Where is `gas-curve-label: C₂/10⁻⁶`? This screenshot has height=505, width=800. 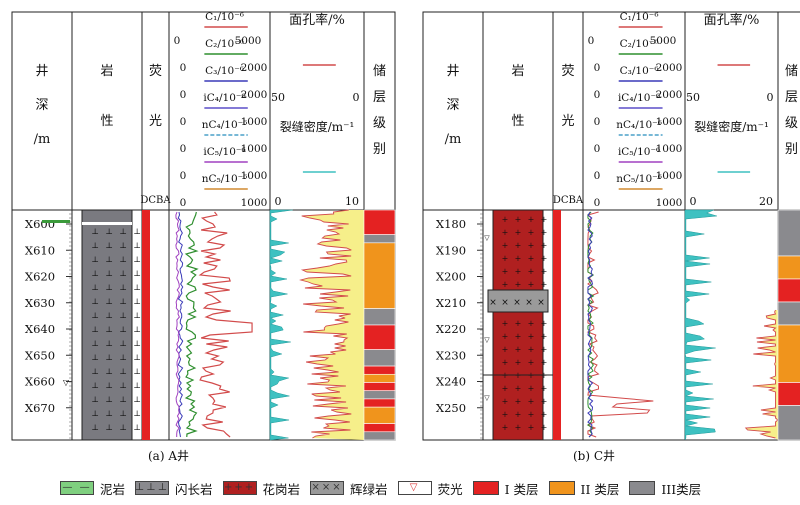 gas-curve-label: C₂/10⁻⁶ is located at coordinates (639, 44).